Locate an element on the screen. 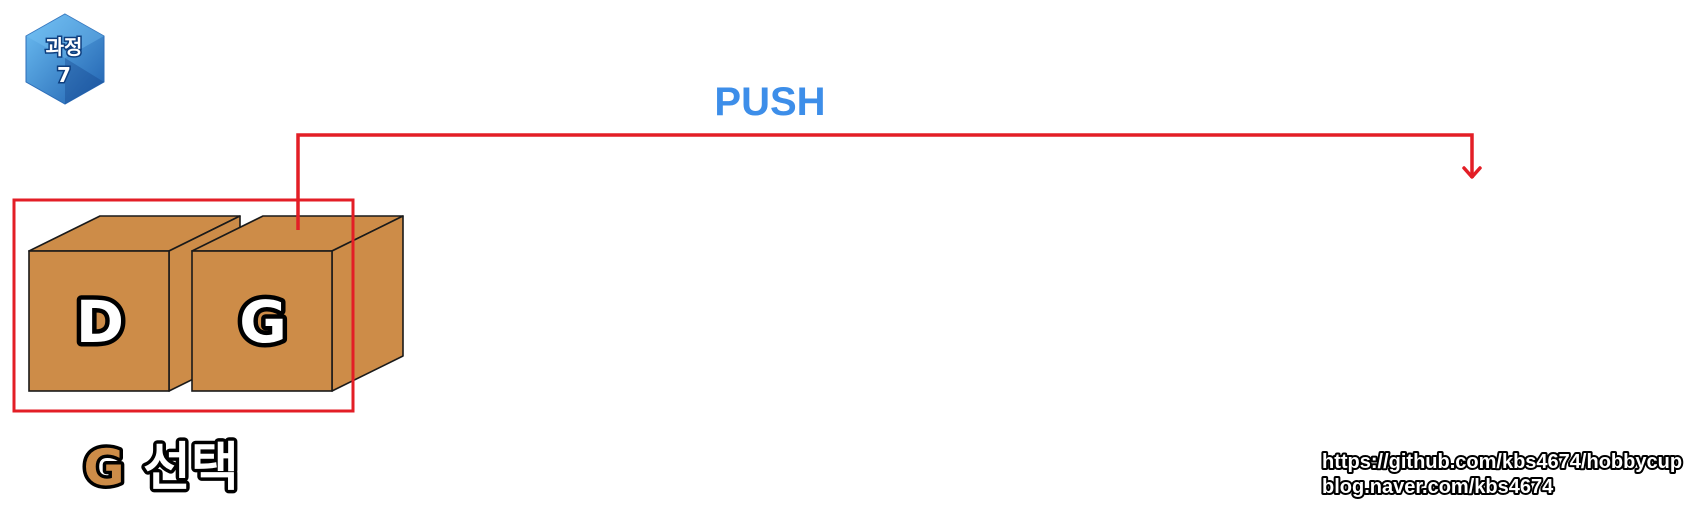 The width and height of the screenshot is (1701, 510). credit-github-url: https://github.com/kbs4674/hobbycup is located at coordinates (1502, 462).